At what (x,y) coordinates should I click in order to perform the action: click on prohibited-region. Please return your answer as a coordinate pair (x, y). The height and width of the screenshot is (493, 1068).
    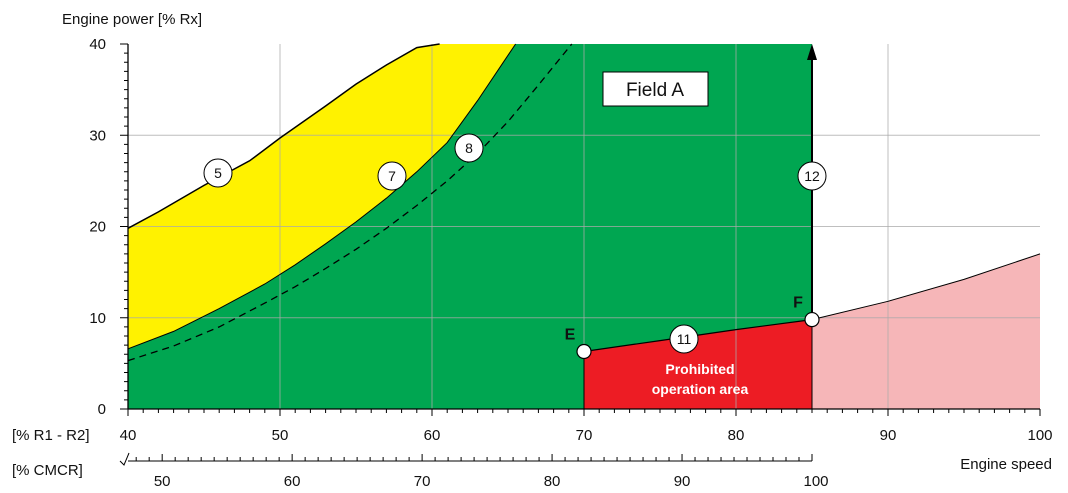
    Looking at the image, I should click on (698, 364).